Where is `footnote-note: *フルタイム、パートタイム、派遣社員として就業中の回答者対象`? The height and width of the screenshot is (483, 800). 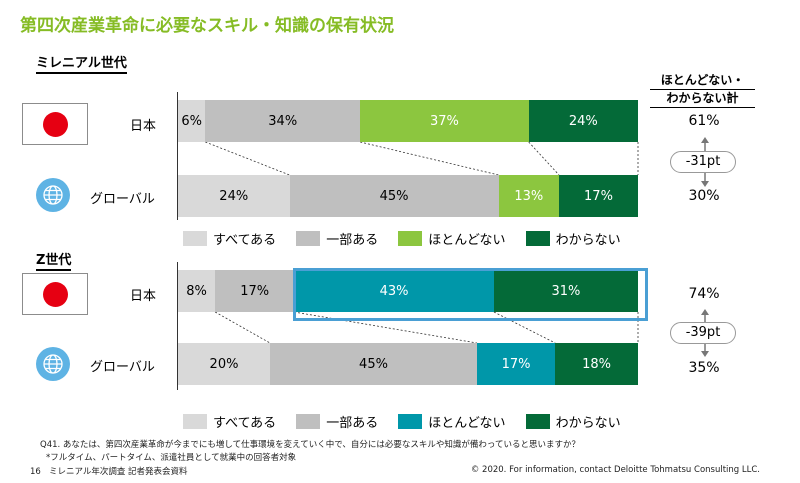 footnote-note: *フルタイム、パートタイム、派遣社員として就業中の回答者対象 is located at coordinates (171, 458).